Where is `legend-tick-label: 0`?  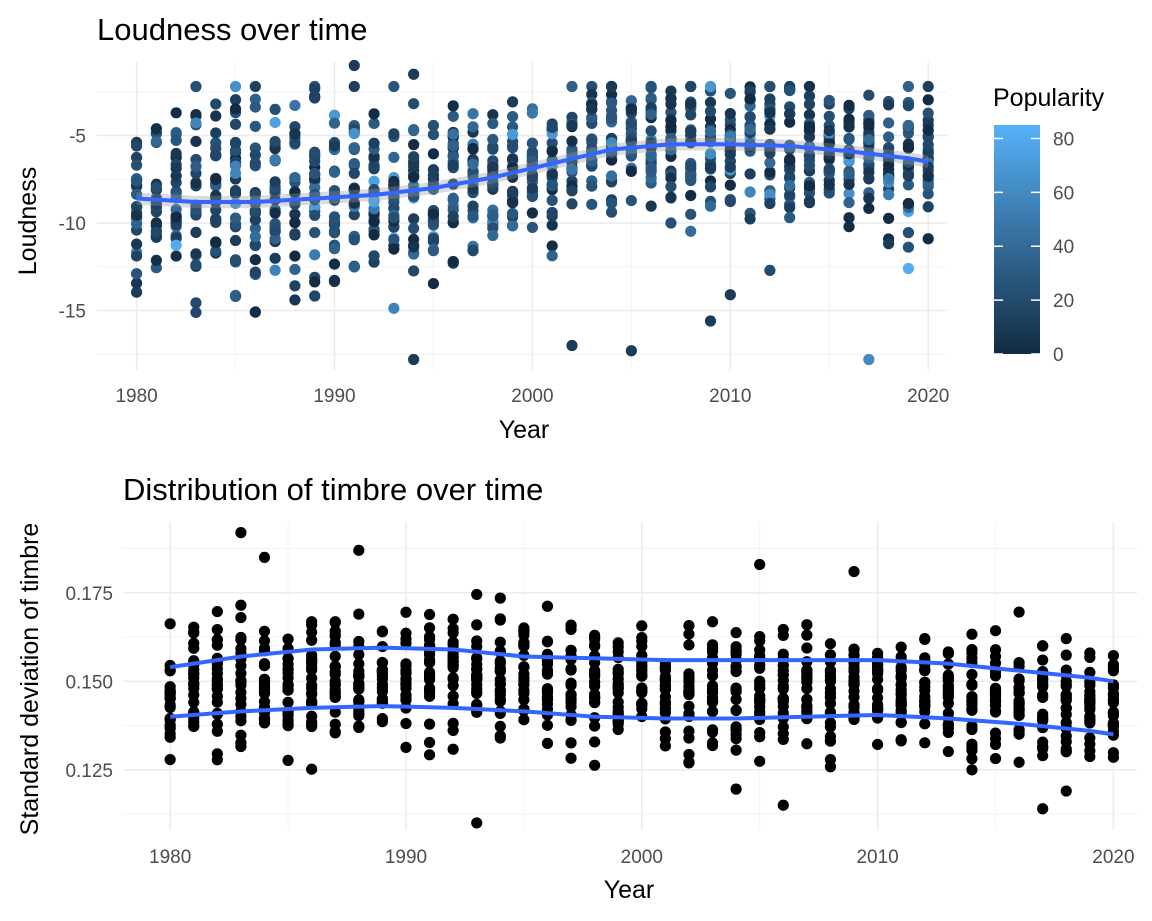 legend-tick-label: 0 is located at coordinates (1058, 355).